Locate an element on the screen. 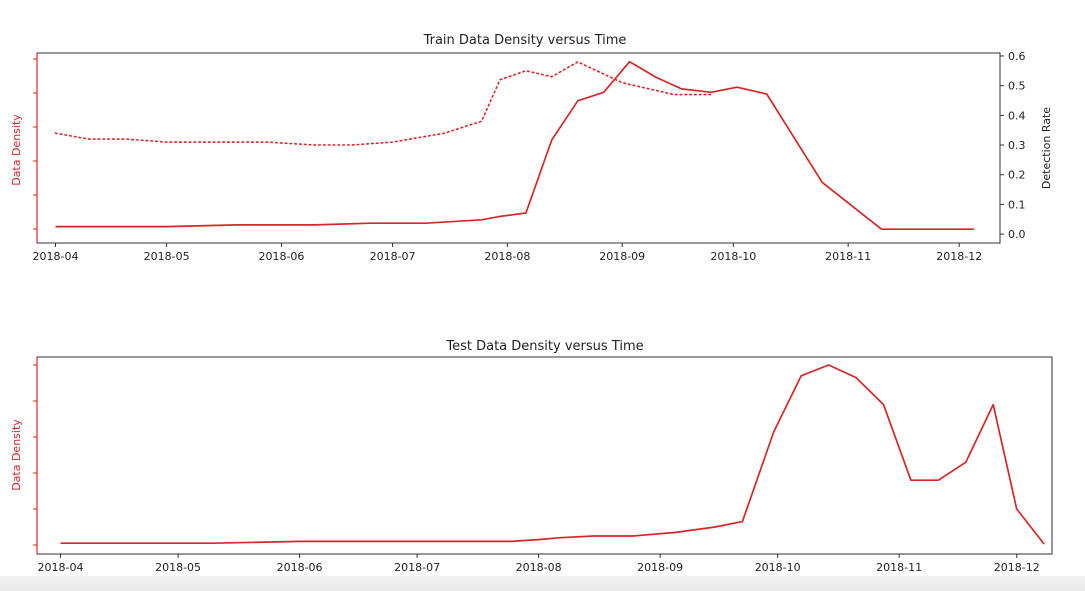  y2-ticks: 0.0 0.1 0.2 0.3 0.4 0.5 0.6 is located at coordinates (1013, 145).